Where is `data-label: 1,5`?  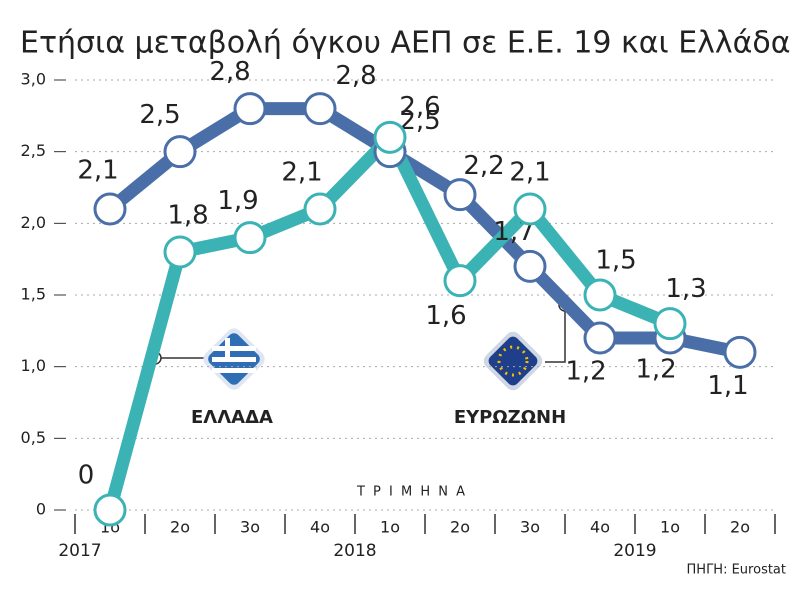 data-label: 1,5 is located at coordinates (615, 261).